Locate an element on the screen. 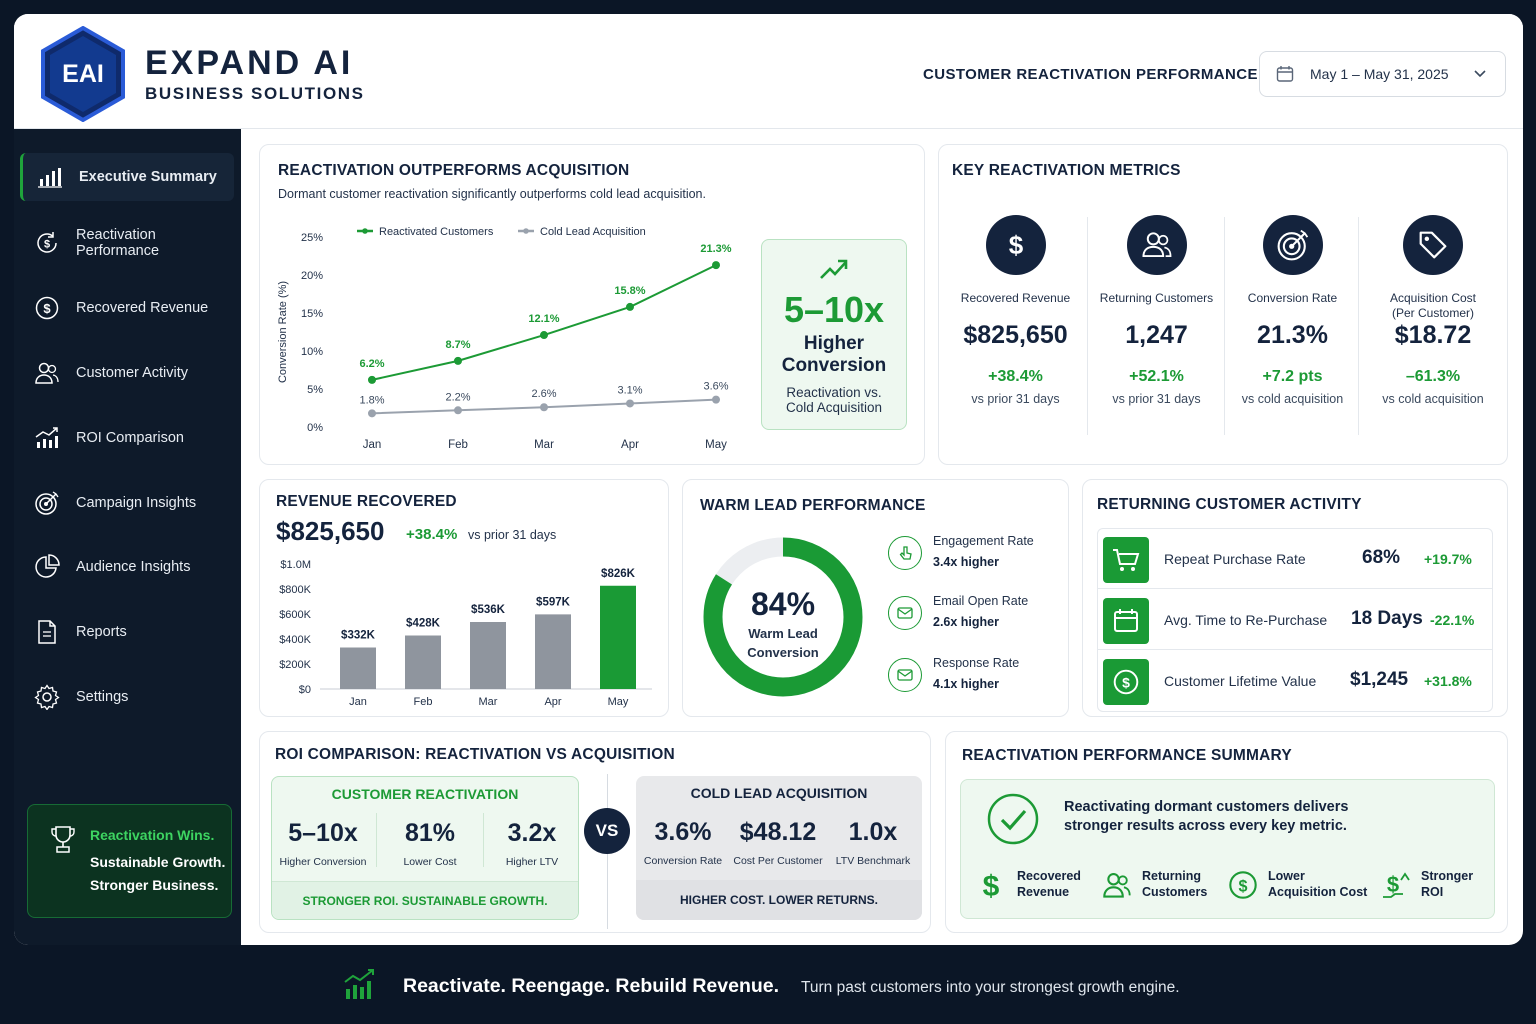 The image size is (1536, 1024). document-icon is located at coordinates (47, 632).